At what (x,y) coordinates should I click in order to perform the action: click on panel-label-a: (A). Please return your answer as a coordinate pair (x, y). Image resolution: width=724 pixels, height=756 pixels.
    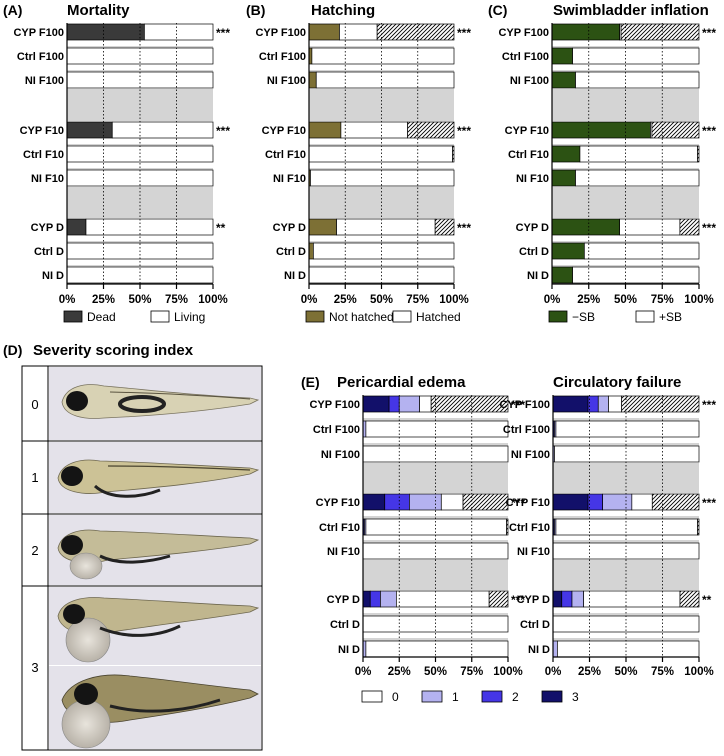
    Looking at the image, I should click on (12, 10).